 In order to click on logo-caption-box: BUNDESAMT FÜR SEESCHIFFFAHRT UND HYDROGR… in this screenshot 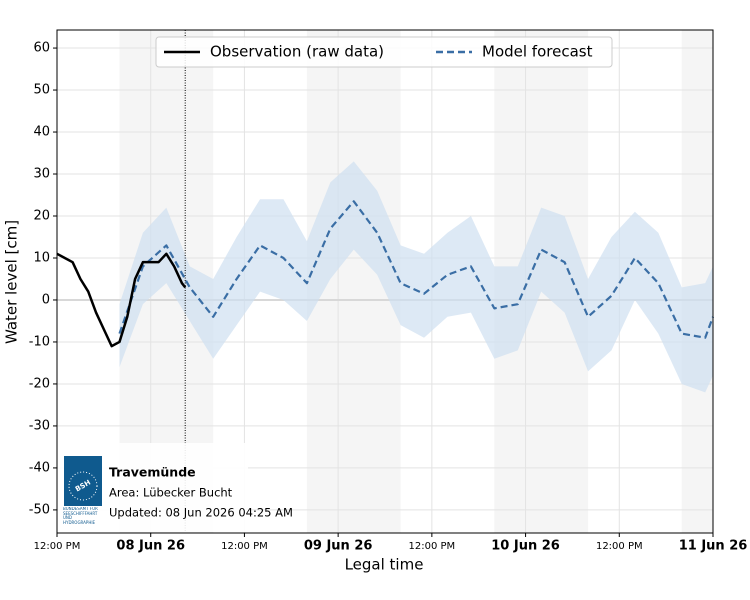, I will do `click(80, 516)`.